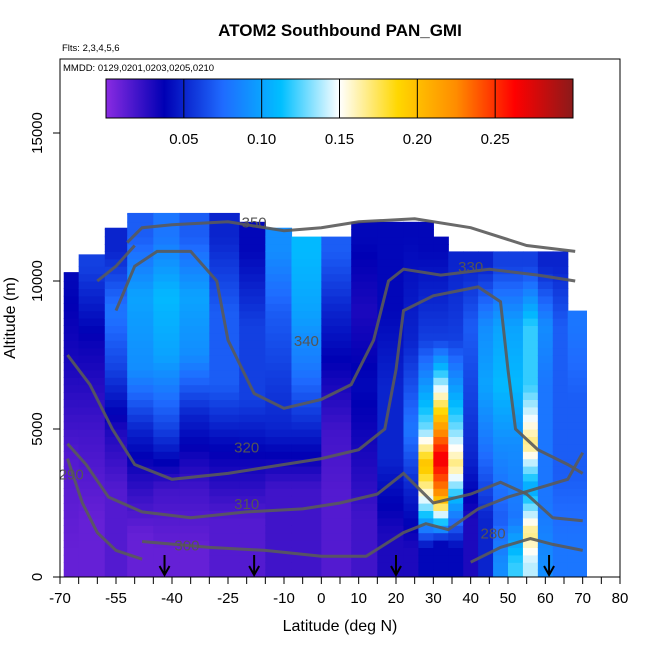  What do you see at coordinates (545, 598) in the screenshot?
I see `x-tick-label: 60` at bounding box center [545, 598].